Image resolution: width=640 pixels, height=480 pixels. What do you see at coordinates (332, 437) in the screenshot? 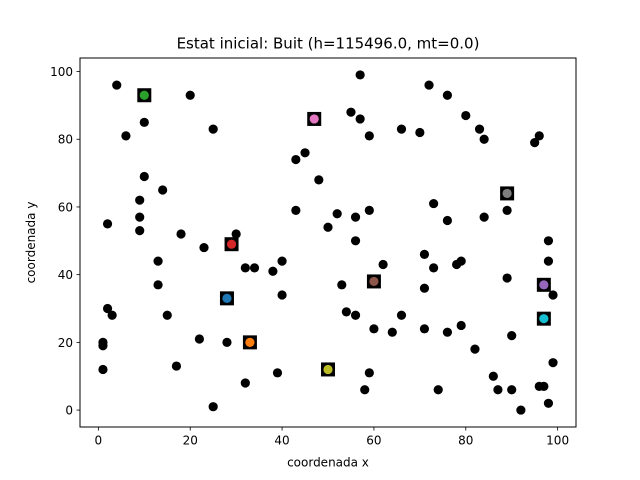
I see `x-axis-ticks: 0 20 40 60 80 100` at bounding box center [332, 437].